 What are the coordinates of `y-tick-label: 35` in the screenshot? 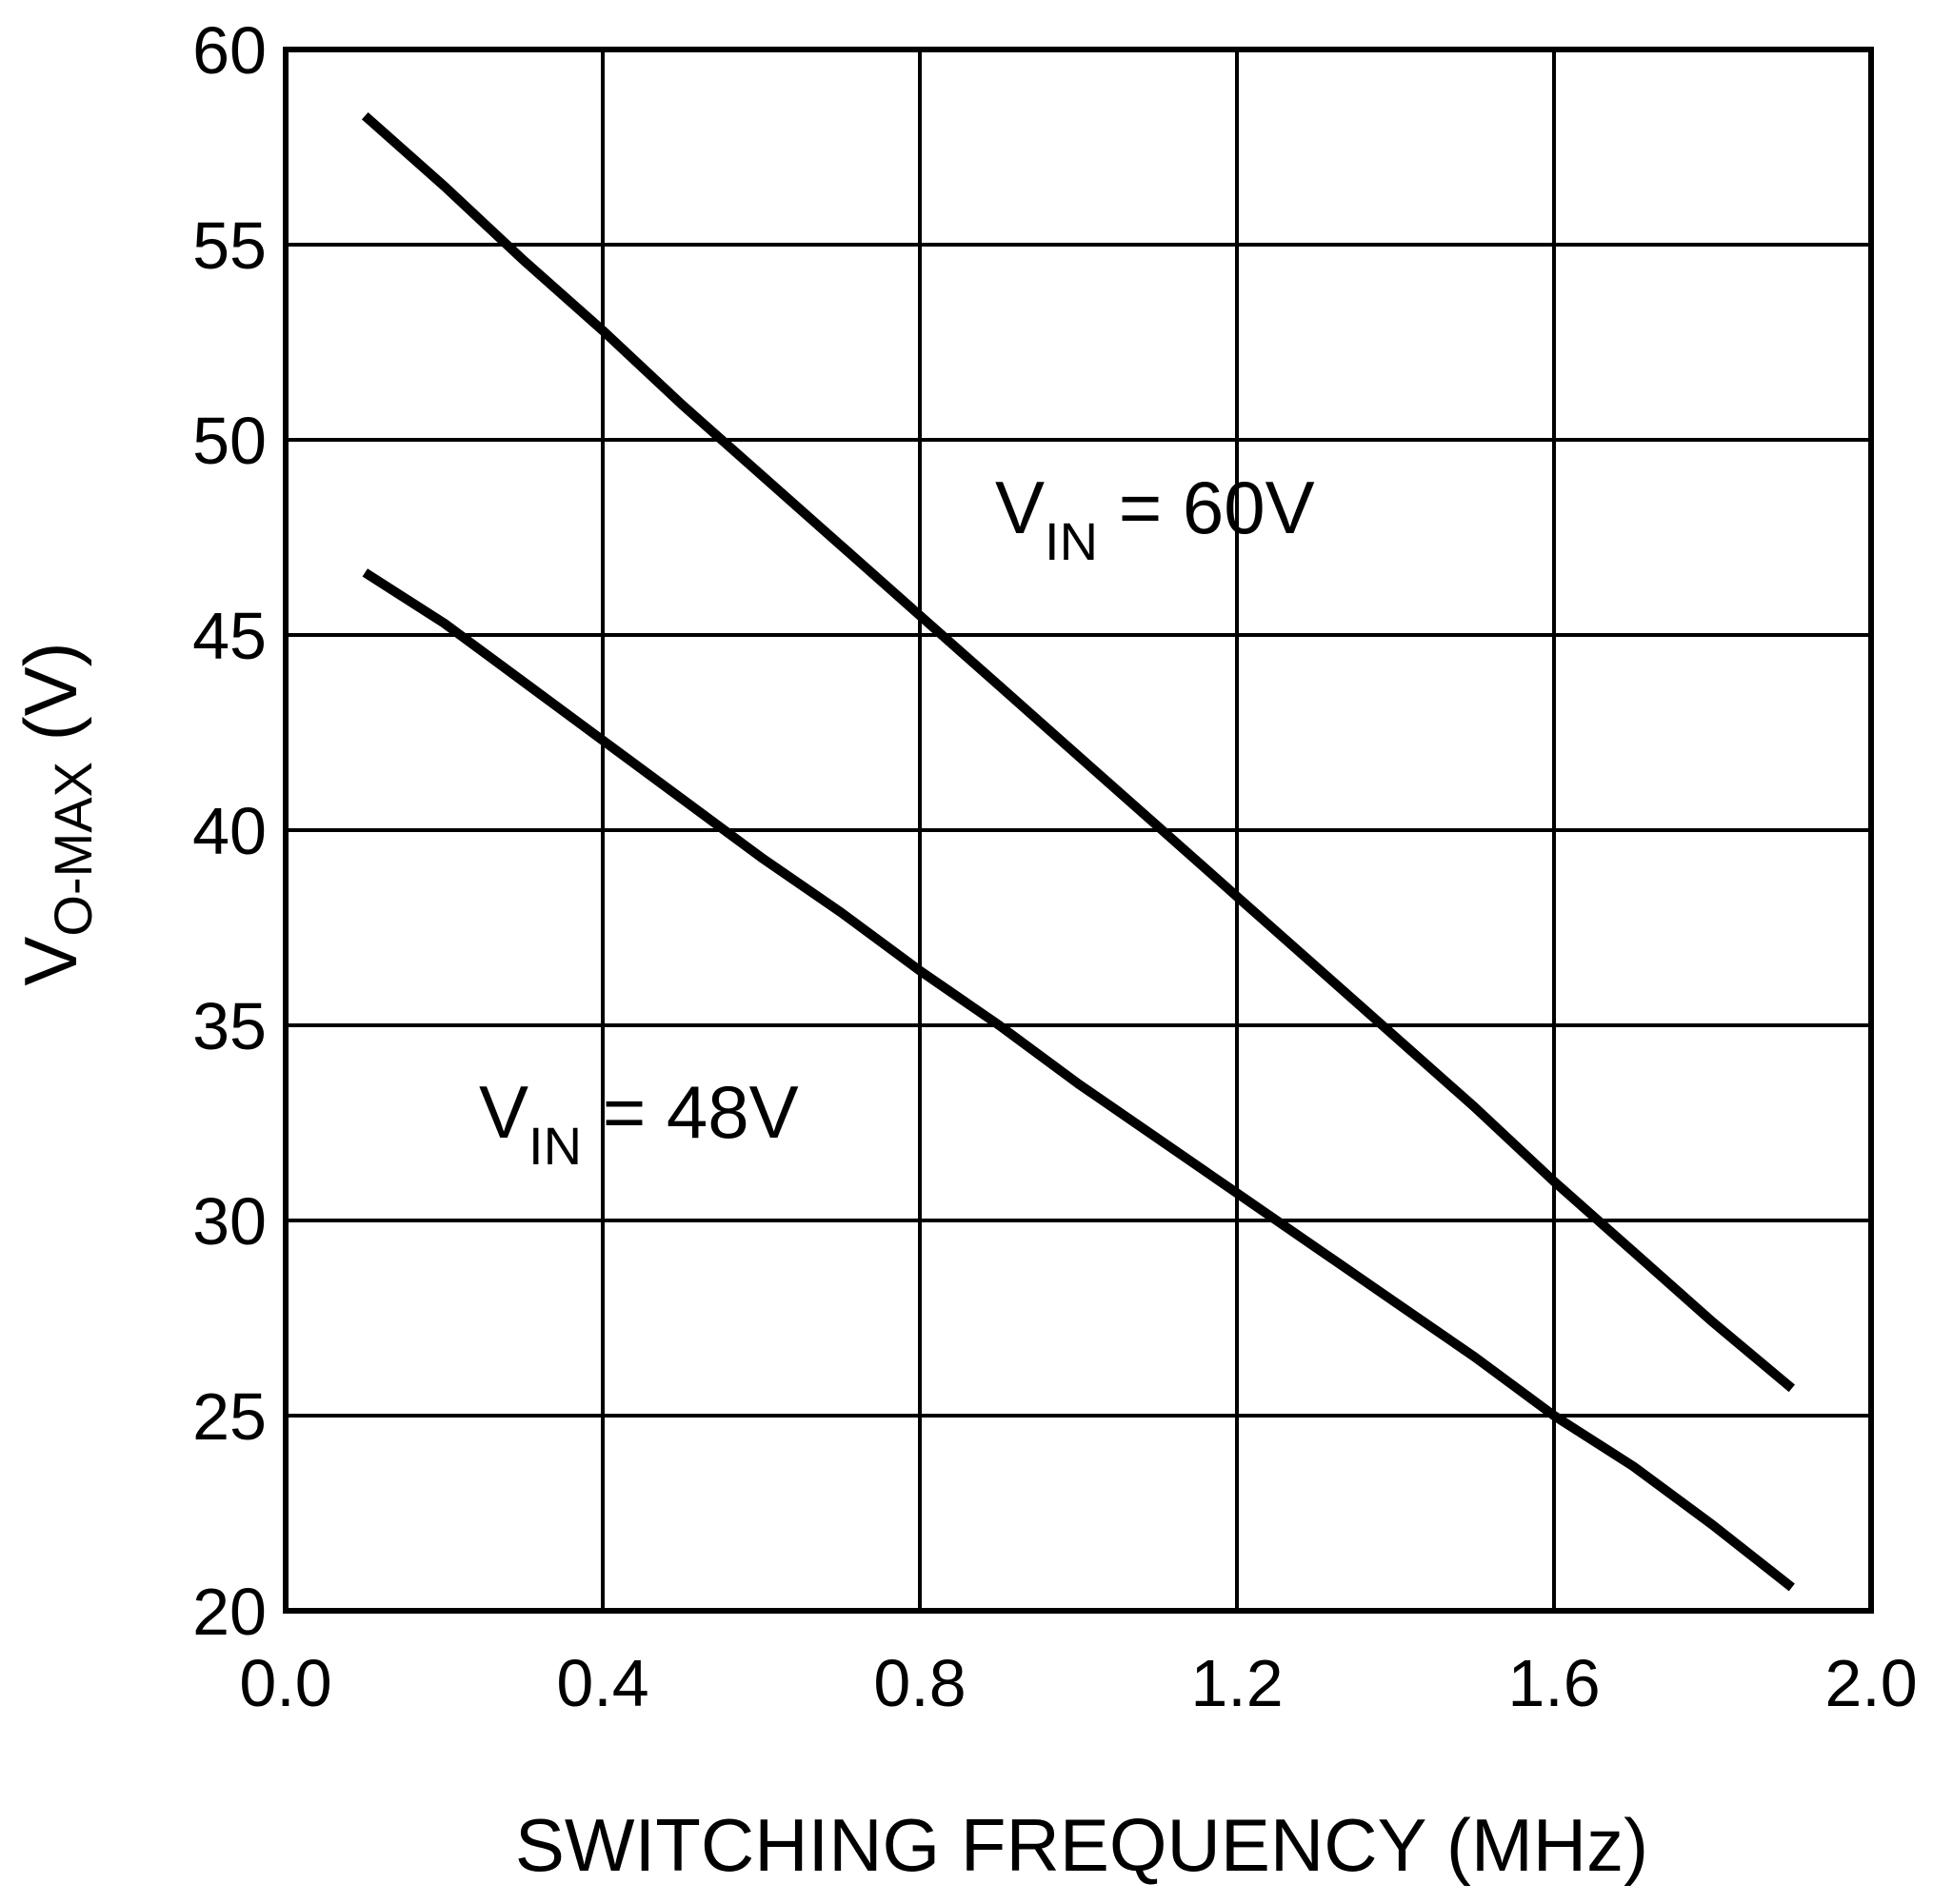 It's located at (229, 1026).